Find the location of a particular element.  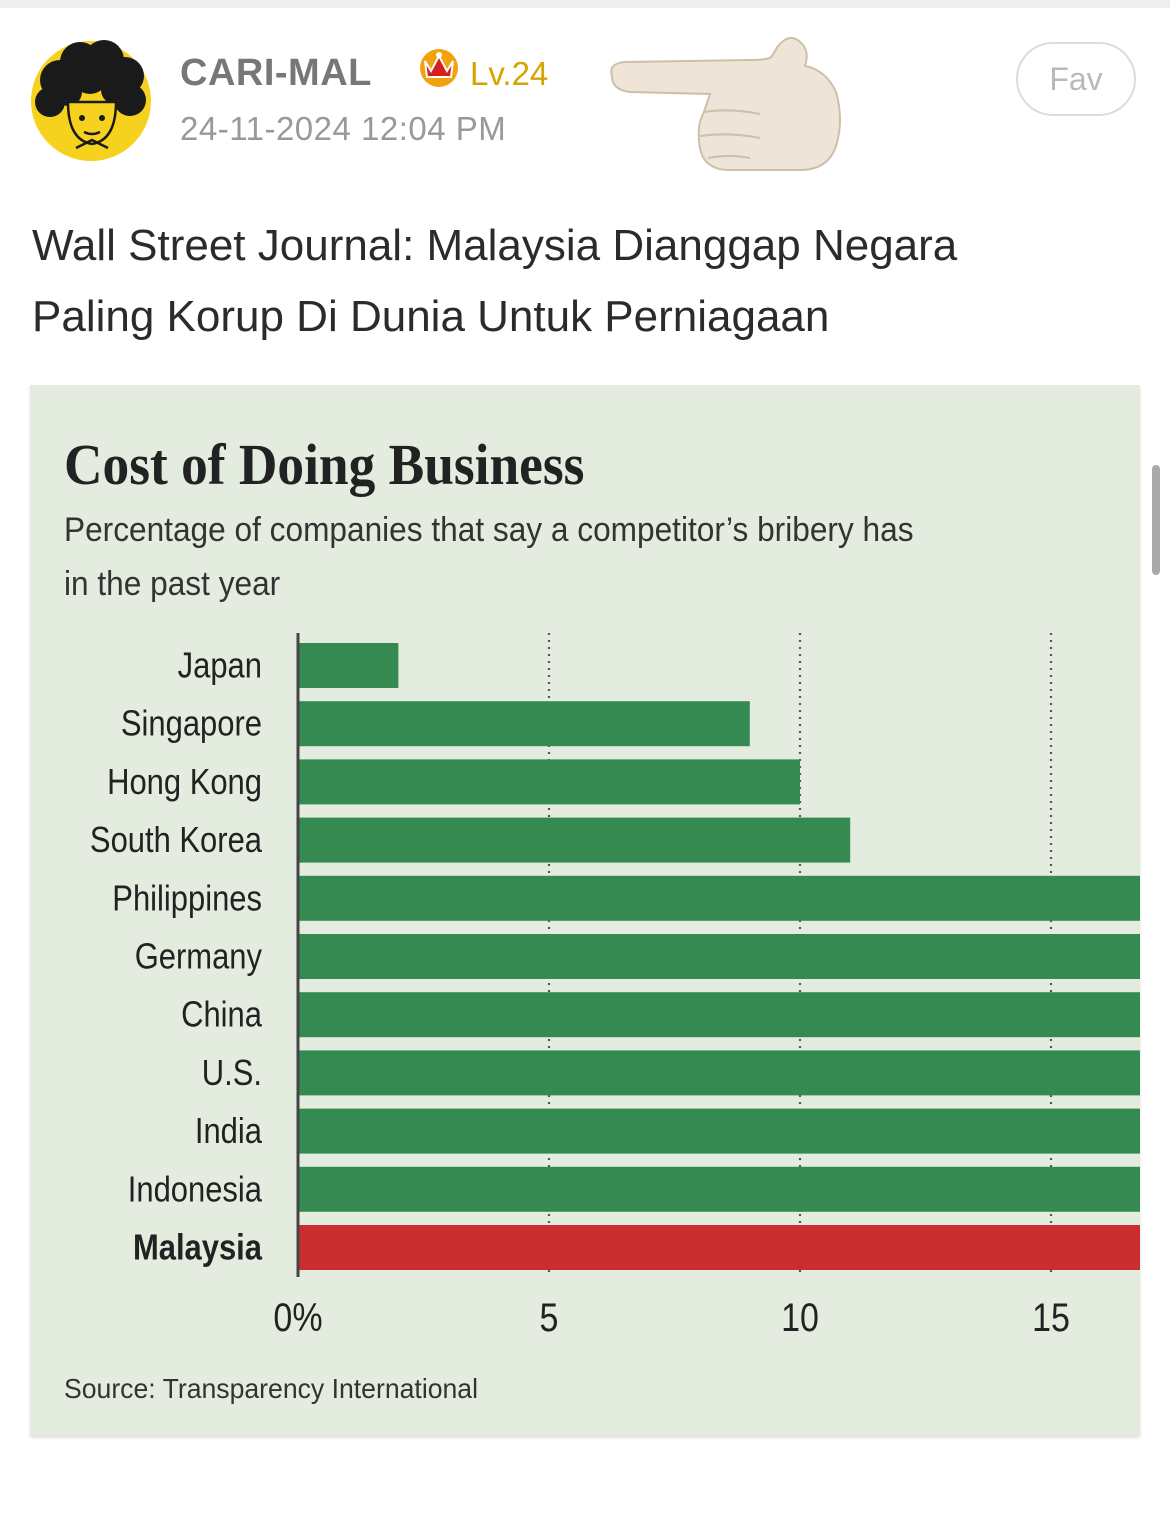

category-label-japan: Japan is located at coordinates (220, 666).